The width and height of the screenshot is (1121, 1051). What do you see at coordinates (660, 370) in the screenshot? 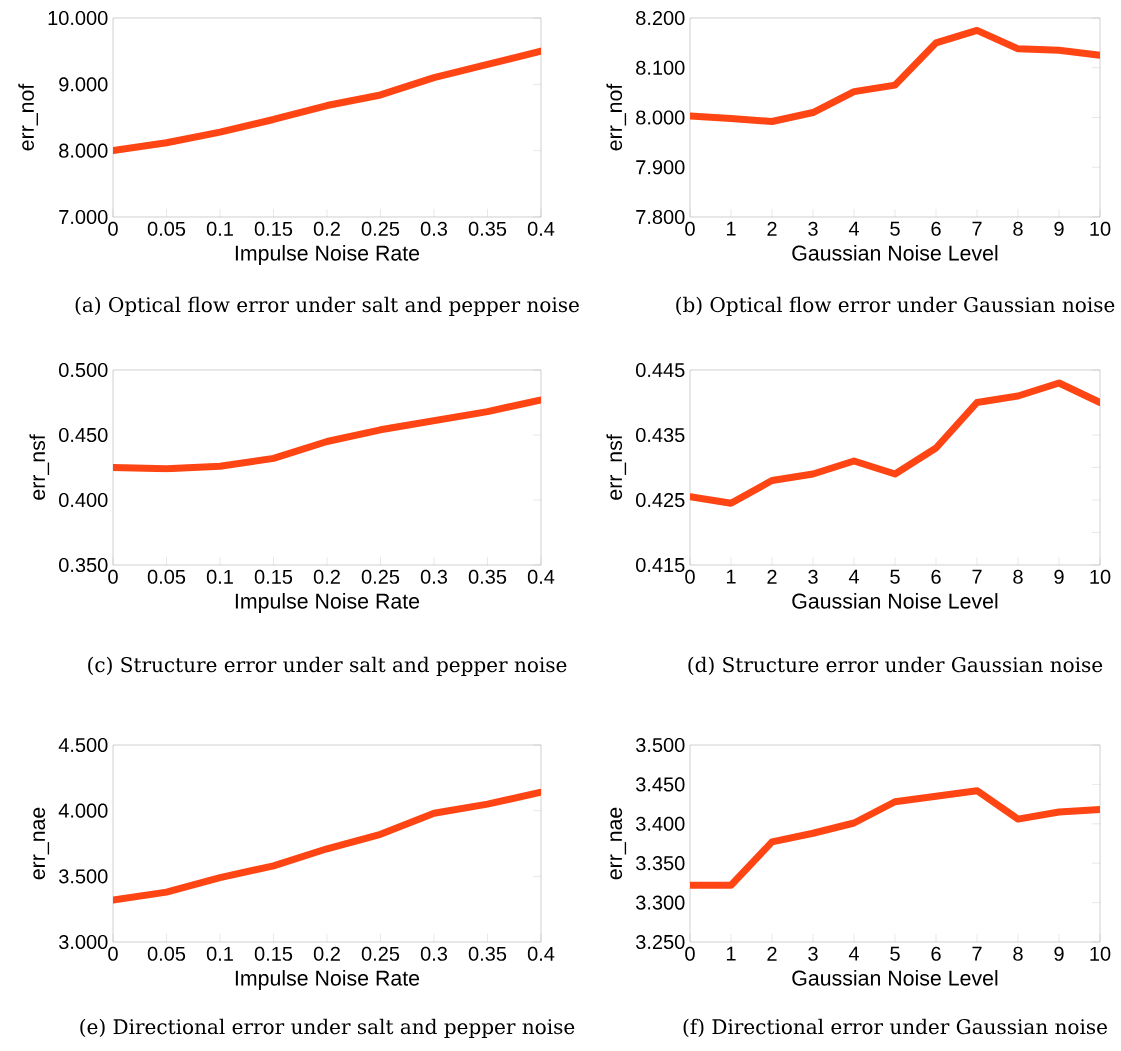
I see `y-tick-label: 0.445` at bounding box center [660, 370].